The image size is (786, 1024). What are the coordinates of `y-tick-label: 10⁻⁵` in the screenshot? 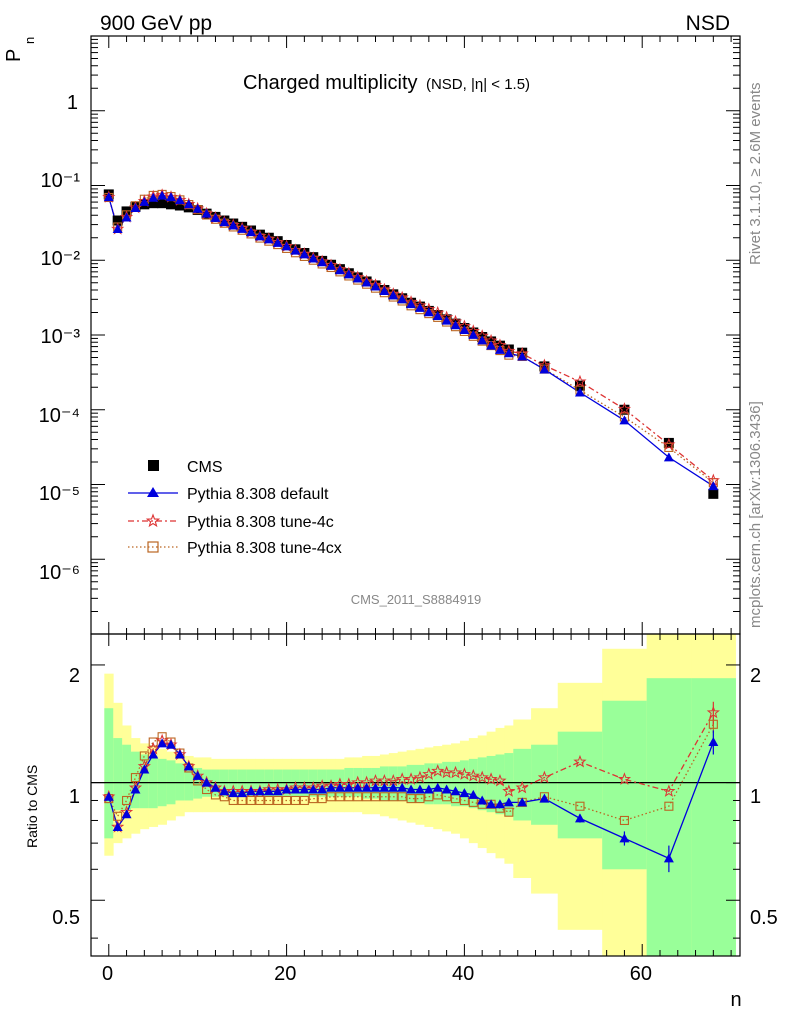 It's located at (59, 494).